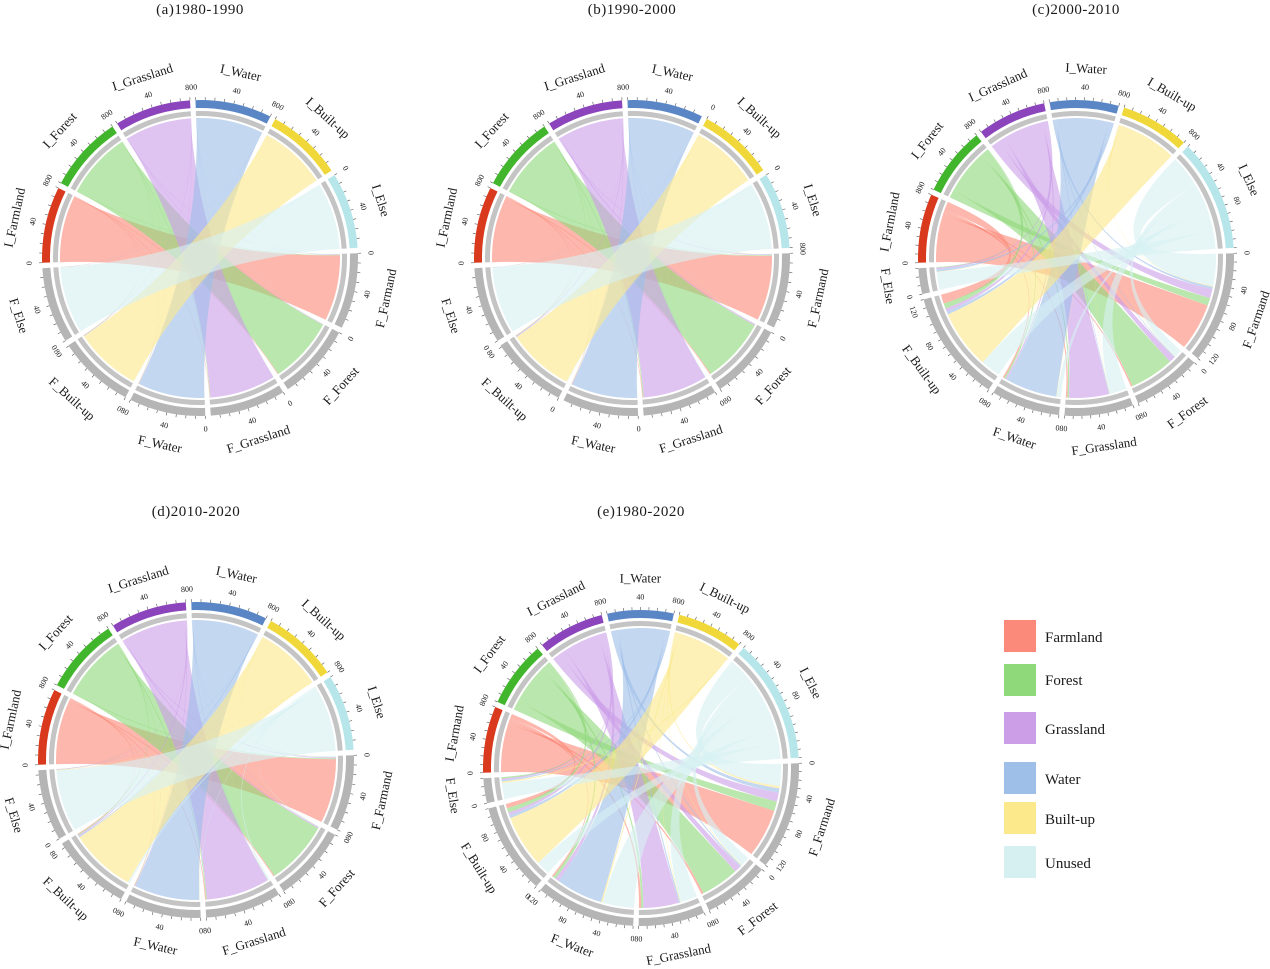  I want to click on sector-label-i-farmland: I_Farmland, so click(889, 221).